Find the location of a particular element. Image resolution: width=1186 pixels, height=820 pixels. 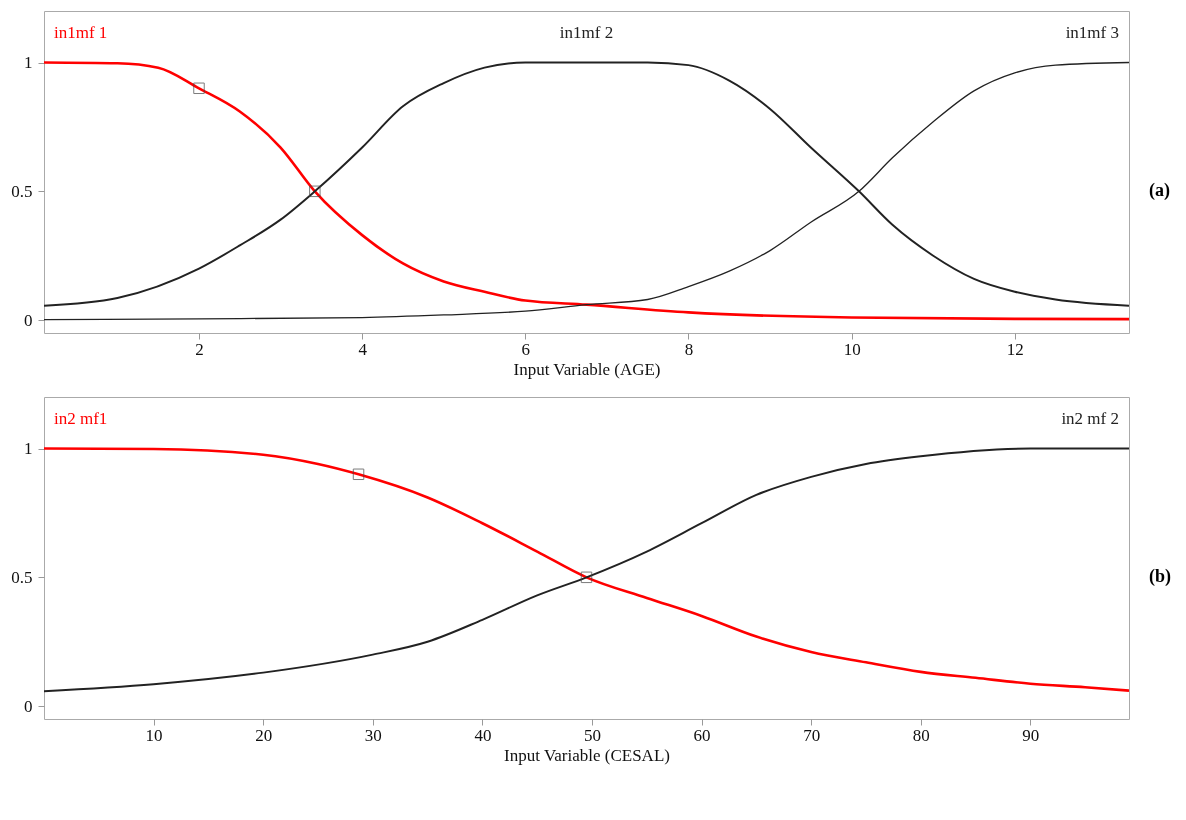

x-tick-label: 20 is located at coordinates (264, 735).